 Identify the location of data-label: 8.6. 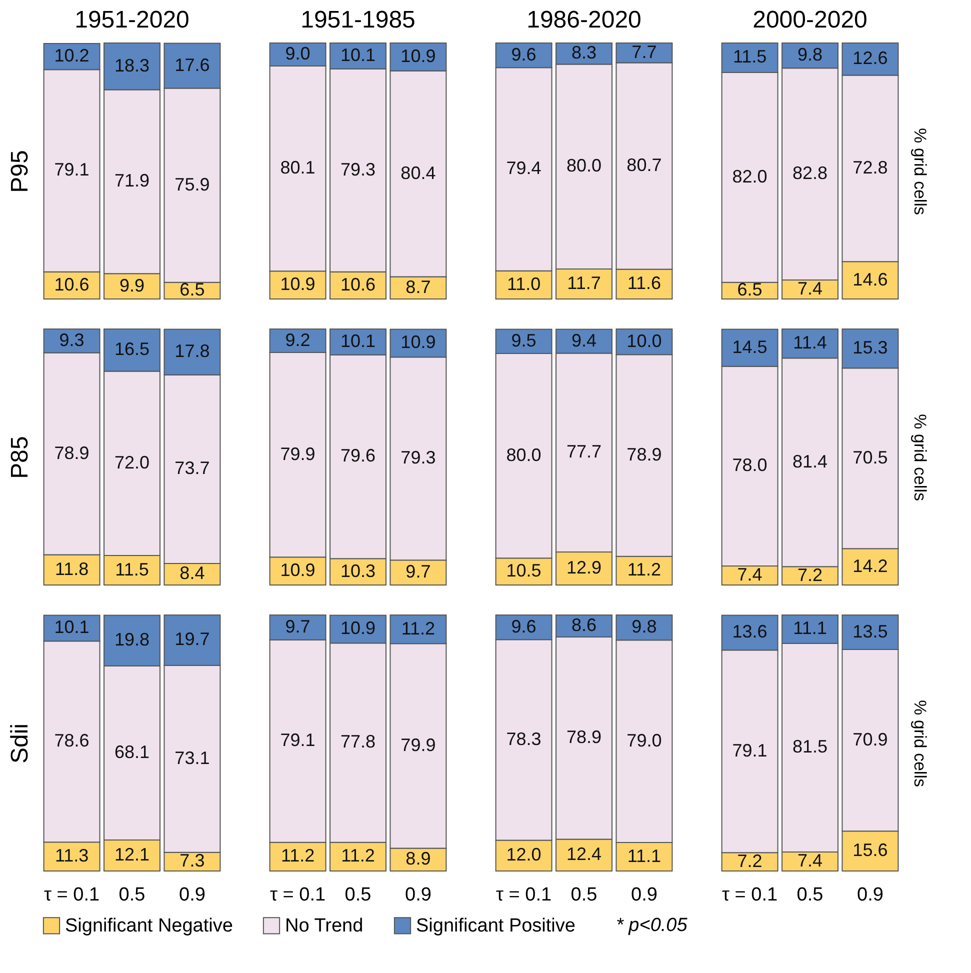
(584, 625).